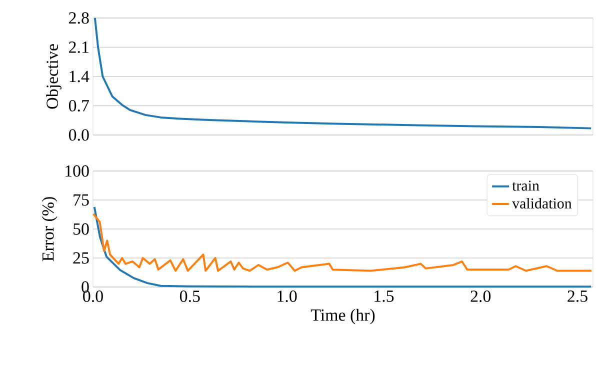 The width and height of the screenshot is (607, 365). I want to click on x-tick-label: 0.0, so click(93, 296).